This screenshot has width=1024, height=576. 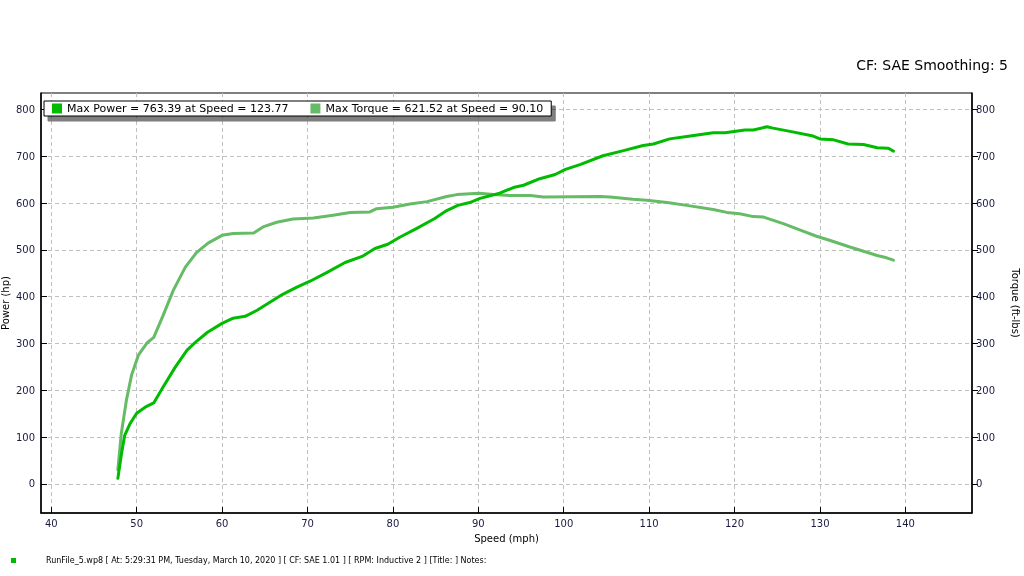 What do you see at coordinates (25, 156) in the screenshot?
I see `y-tick-label: 700` at bounding box center [25, 156].